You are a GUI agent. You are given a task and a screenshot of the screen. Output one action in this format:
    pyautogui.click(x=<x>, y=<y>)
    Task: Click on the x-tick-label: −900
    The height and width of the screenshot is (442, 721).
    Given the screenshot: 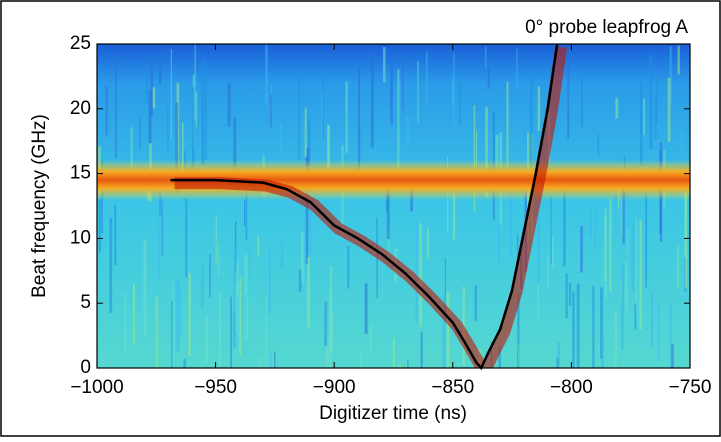 What is the action you would take?
    pyautogui.click(x=334, y=387)
    